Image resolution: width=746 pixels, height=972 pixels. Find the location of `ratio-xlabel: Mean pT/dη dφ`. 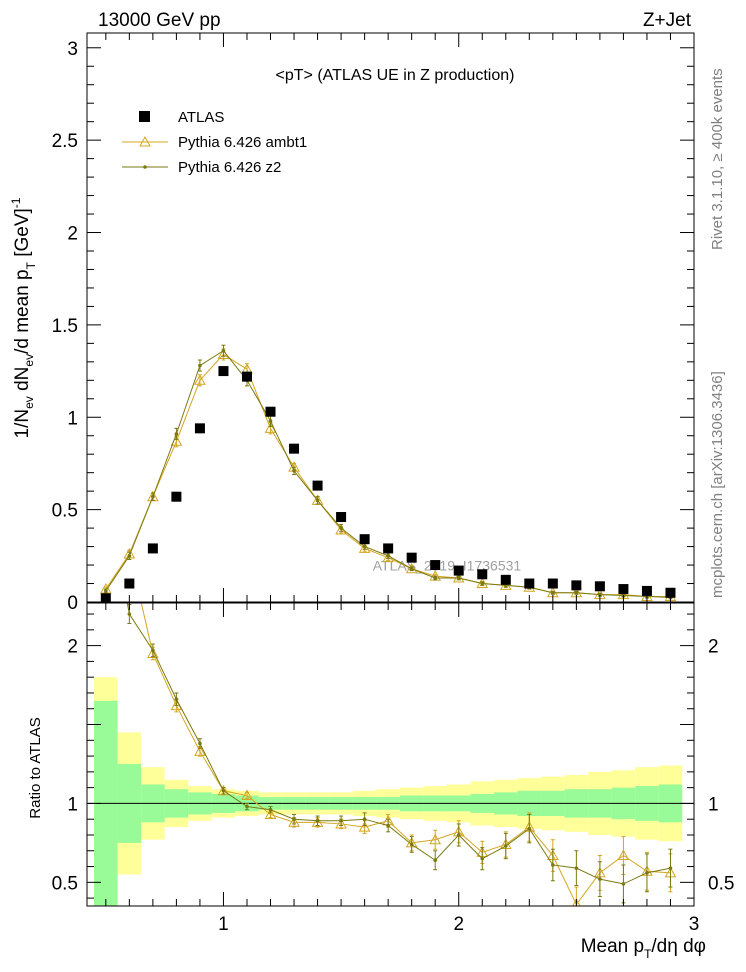

ratio-xlabel: Mean pT/dη dφ is located at coordinates (643, 948).